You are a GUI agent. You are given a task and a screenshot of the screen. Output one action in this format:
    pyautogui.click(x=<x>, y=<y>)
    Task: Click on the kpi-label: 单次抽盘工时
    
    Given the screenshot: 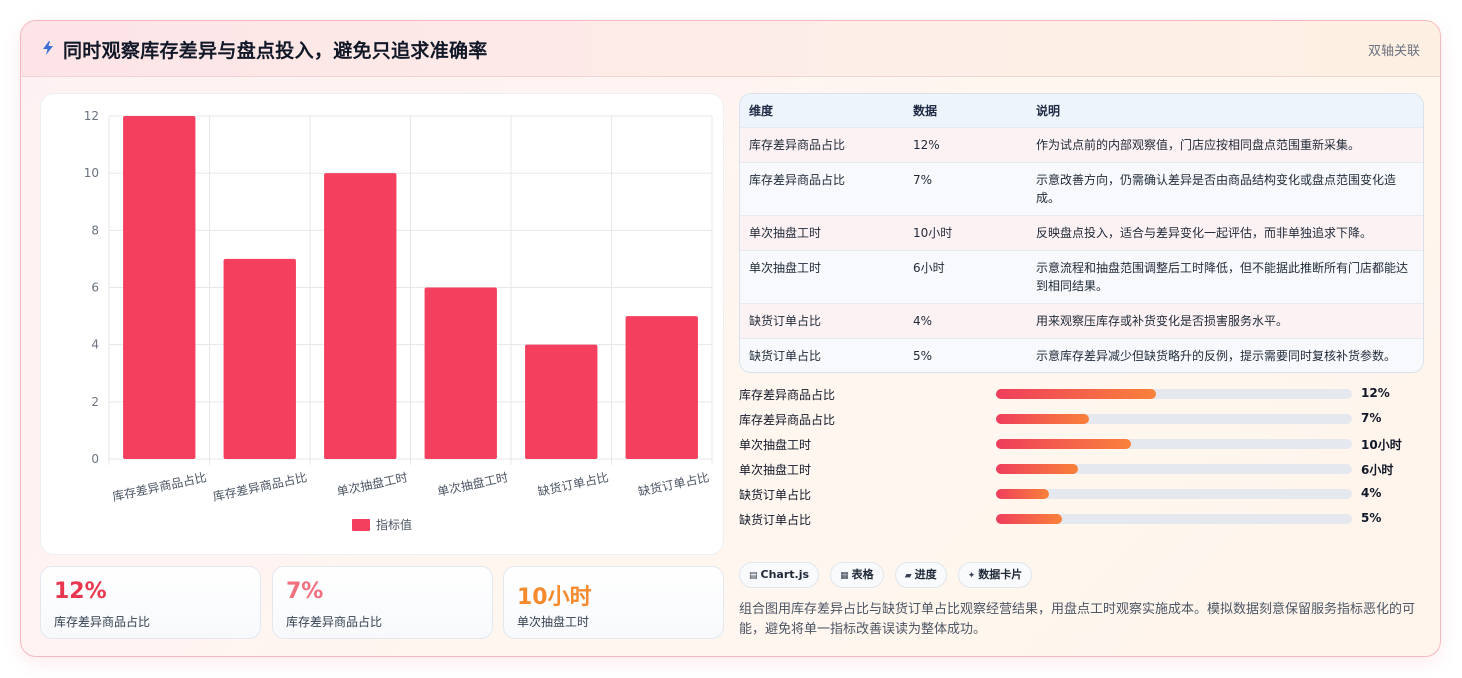 What is the action you would take?
    pyautogui.click(x=553, y=622)
    